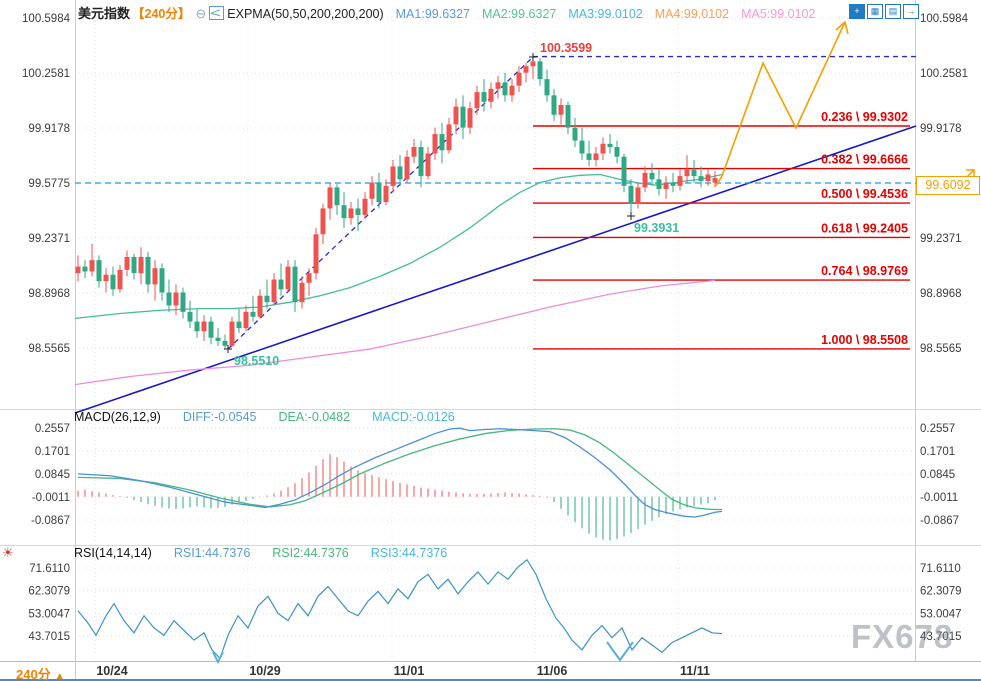  I want to click on pane-layout-icon: ▦, so click(875, 11).